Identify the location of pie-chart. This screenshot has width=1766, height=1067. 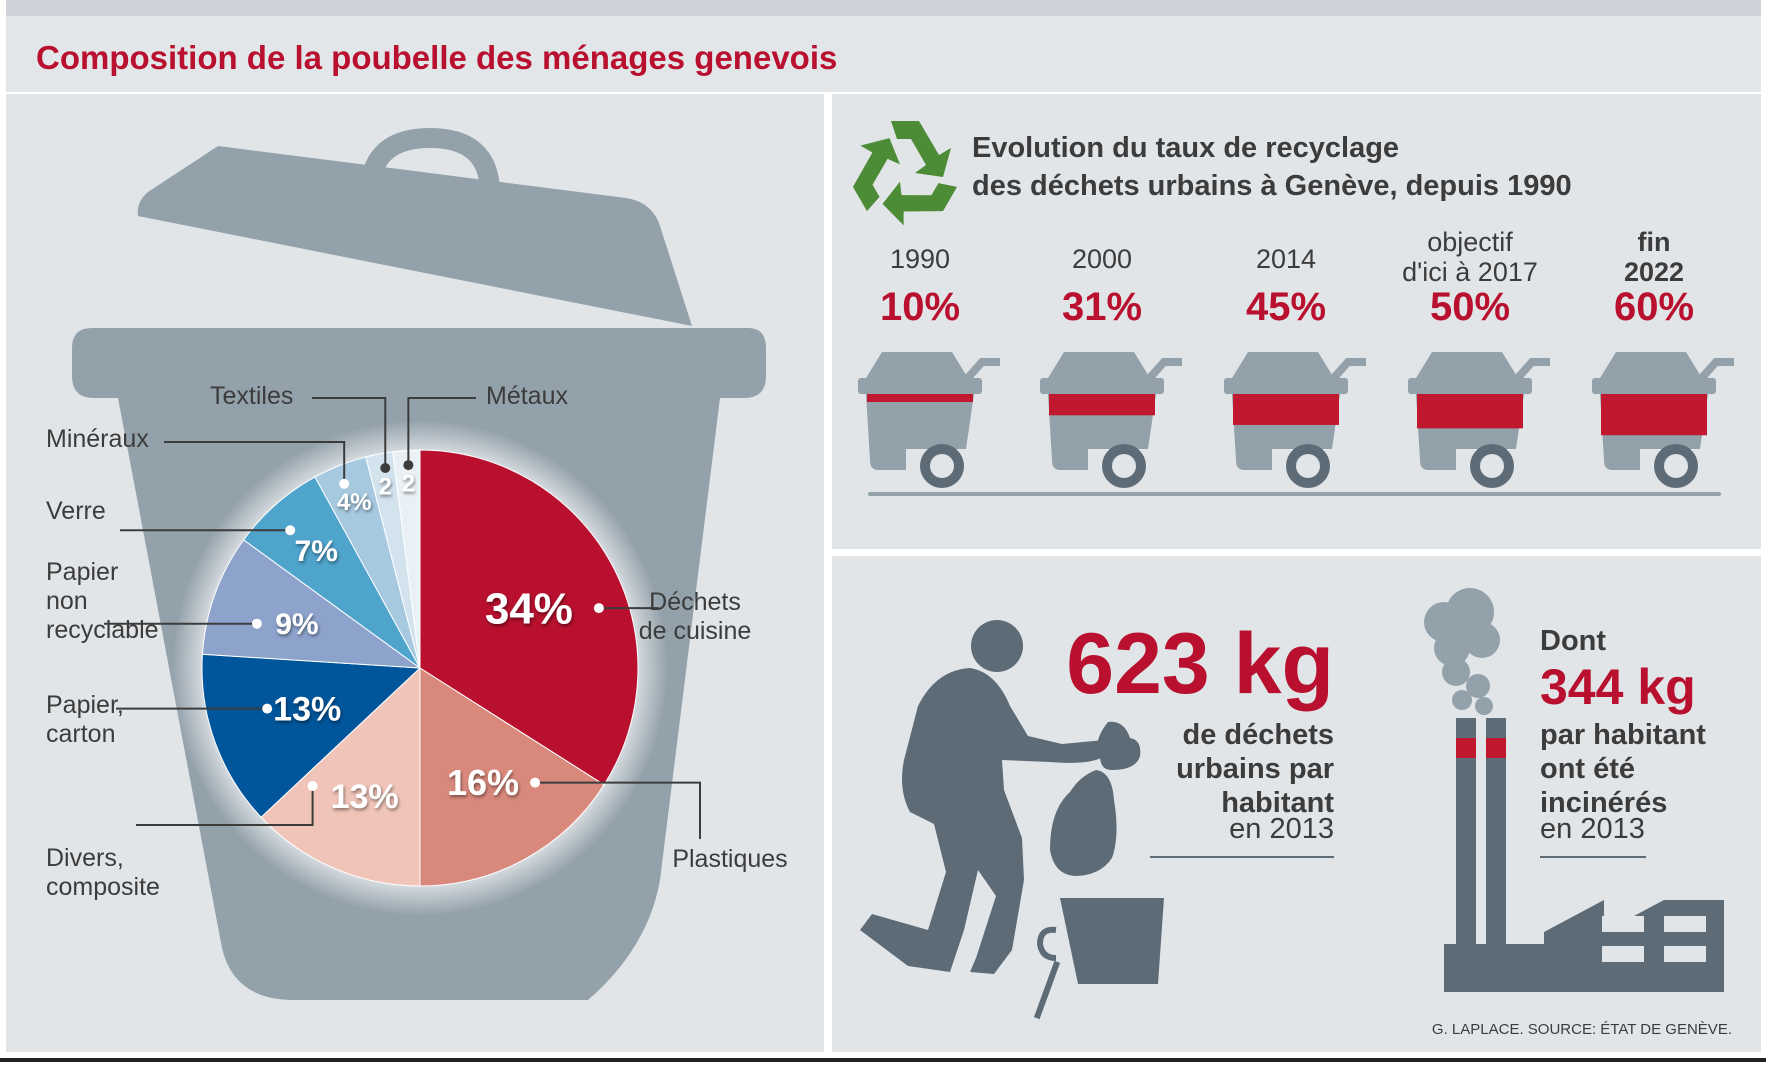
(420, 668).